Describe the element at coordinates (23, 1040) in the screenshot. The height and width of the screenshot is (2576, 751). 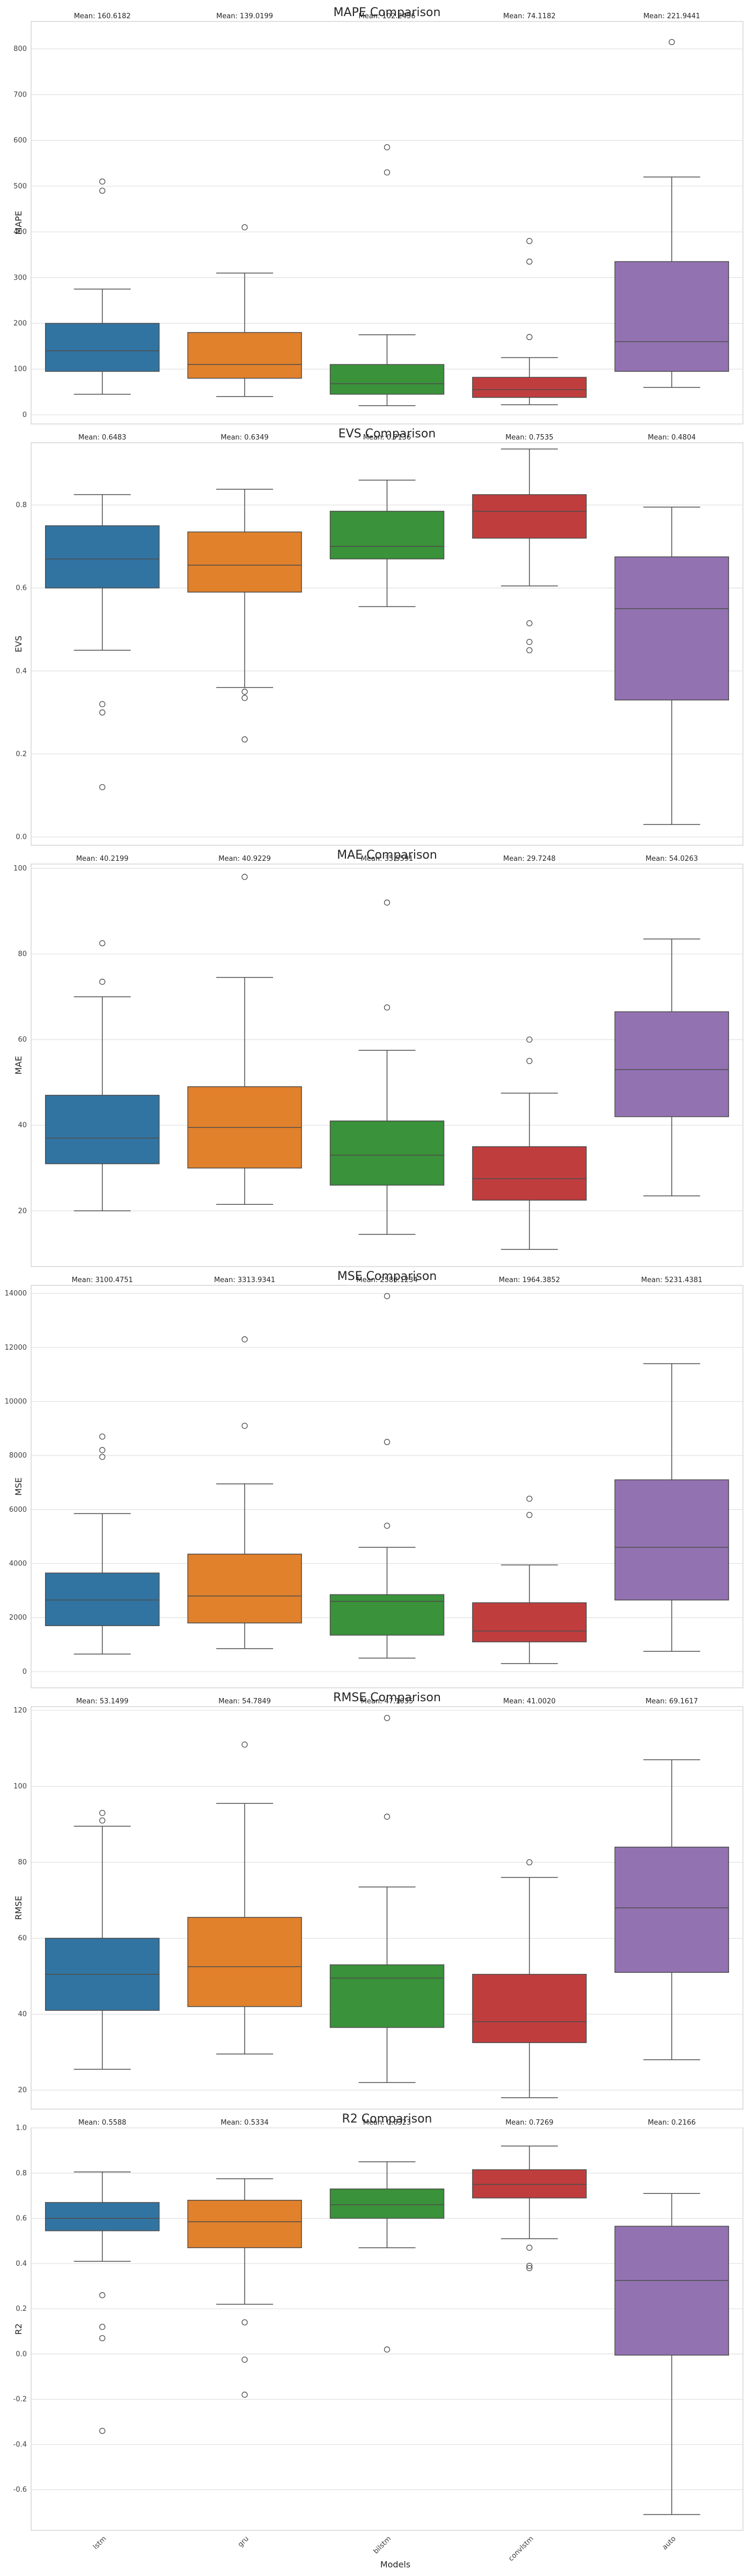
I see `y-tick-label: 60` at that location.